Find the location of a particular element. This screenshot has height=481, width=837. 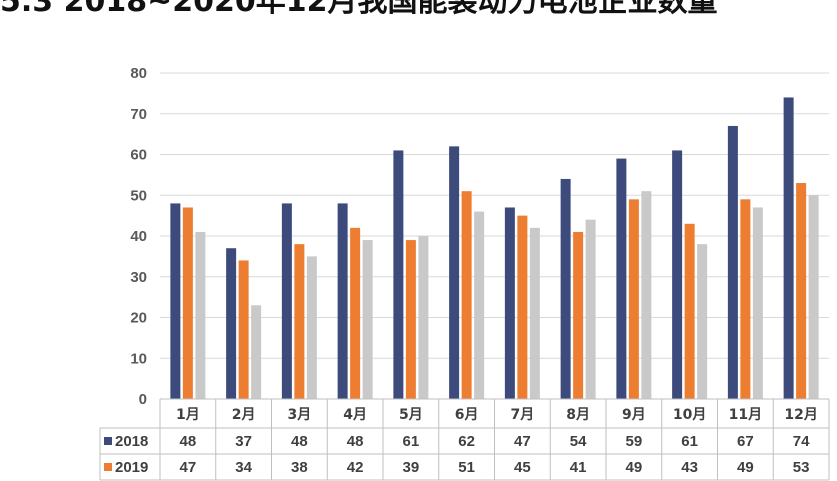

y-axis-ticks: 0 10 20 30 40 50 60 70 80 is located at coordinates (138, 236).